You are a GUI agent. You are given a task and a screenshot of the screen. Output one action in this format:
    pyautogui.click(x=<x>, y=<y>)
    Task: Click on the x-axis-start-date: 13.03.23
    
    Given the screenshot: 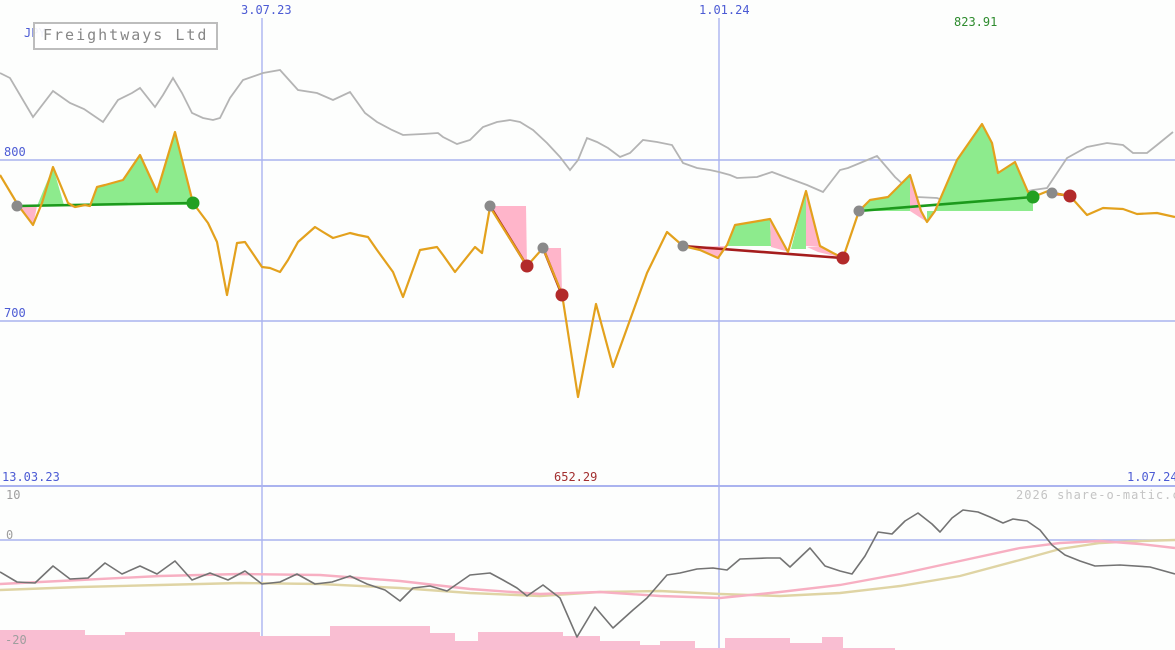 What is the action you would take?
    pyautogui.click(x=31, y=477)
    